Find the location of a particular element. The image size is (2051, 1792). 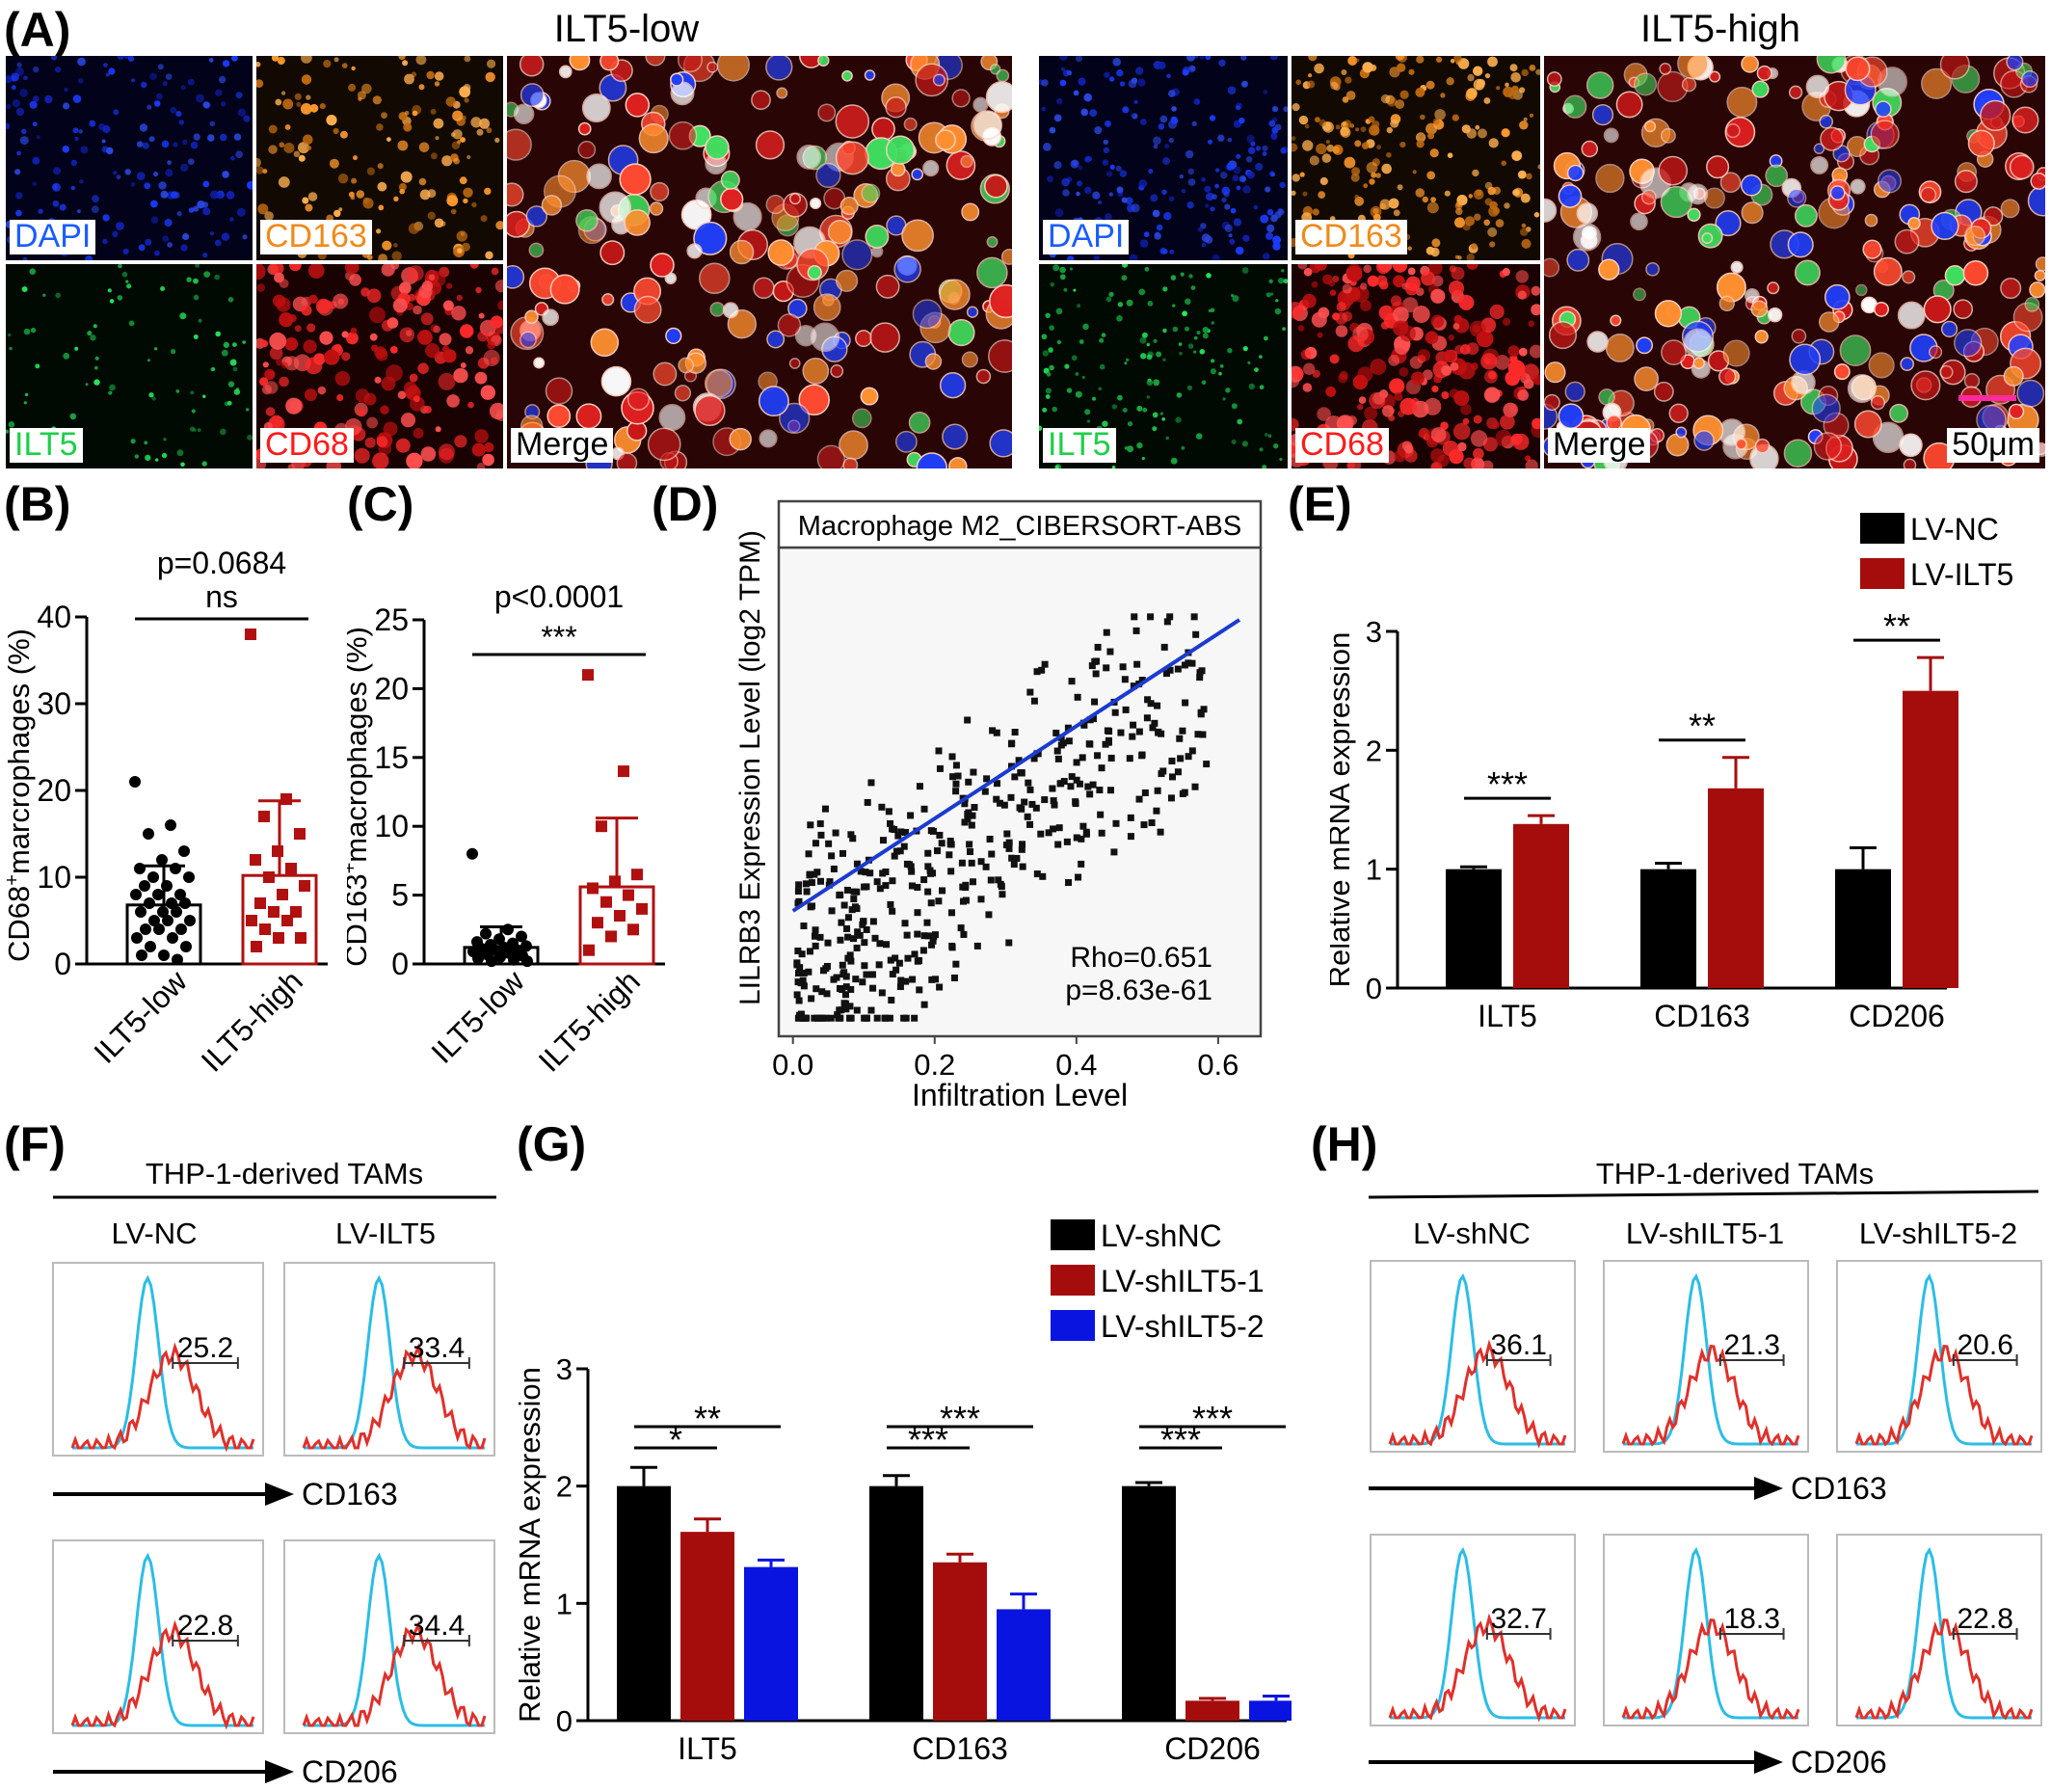

p-value: p=0.0684 is located at coordinates (221, 563).